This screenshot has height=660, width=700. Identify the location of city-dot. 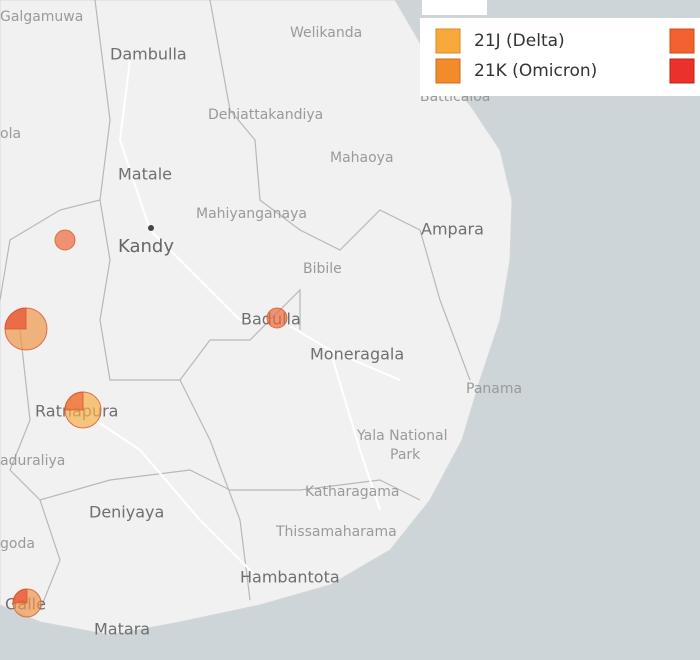
(151, 228).